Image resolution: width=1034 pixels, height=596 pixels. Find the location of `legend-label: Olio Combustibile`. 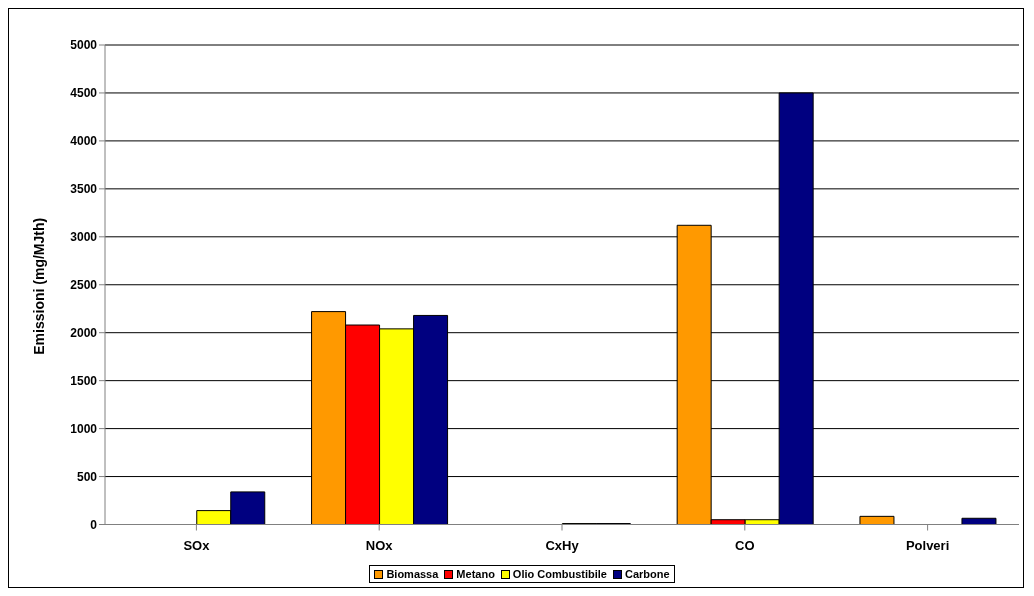

legend-label: Olio Combustibile is located at coordinates (559, 574).